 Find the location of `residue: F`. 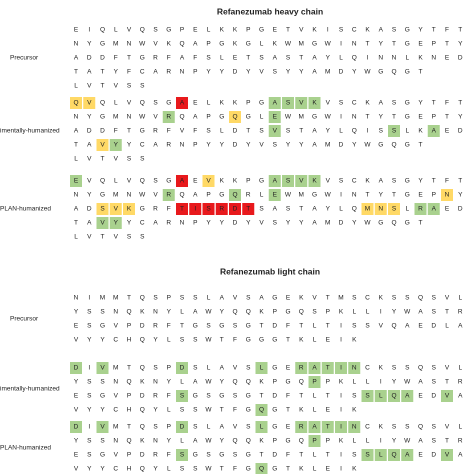

residue: F is located at coordinates (169, 131).